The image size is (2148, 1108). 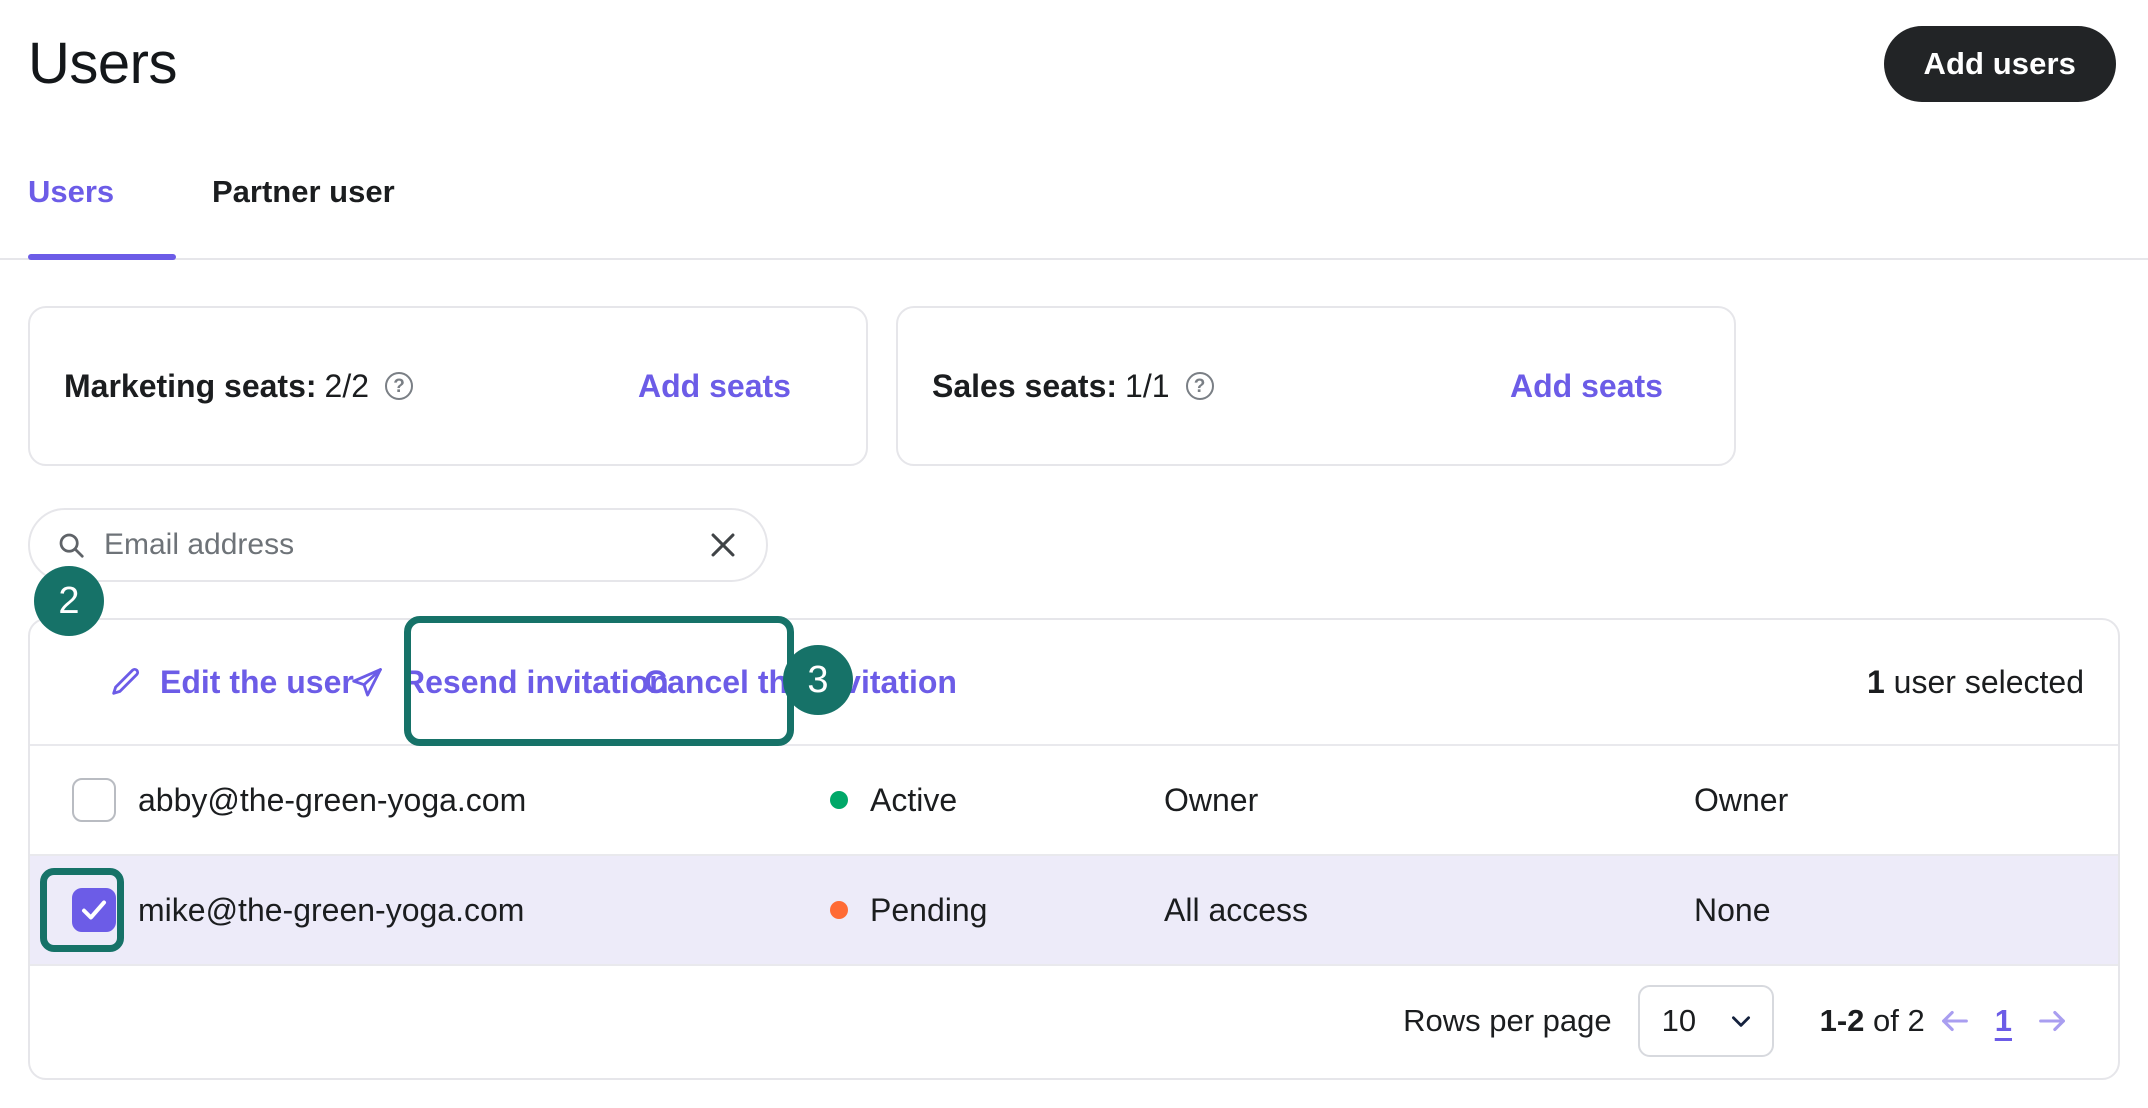 I want to click on rows-per-page-value: 10, so click(x=1679, y=1020).